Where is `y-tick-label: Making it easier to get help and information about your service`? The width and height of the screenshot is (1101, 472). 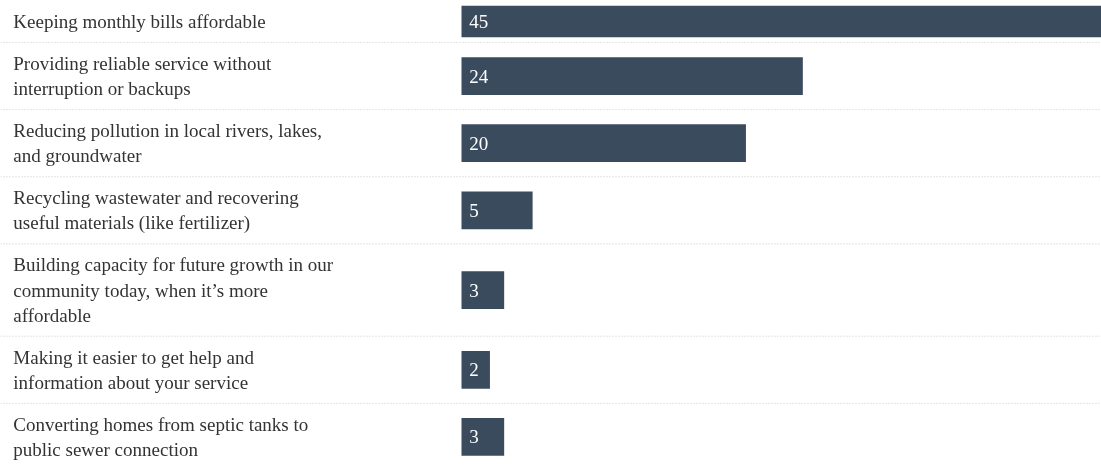 y-tick-label: Making it easier to get help and information about your service is located at coordinates (134, 369).